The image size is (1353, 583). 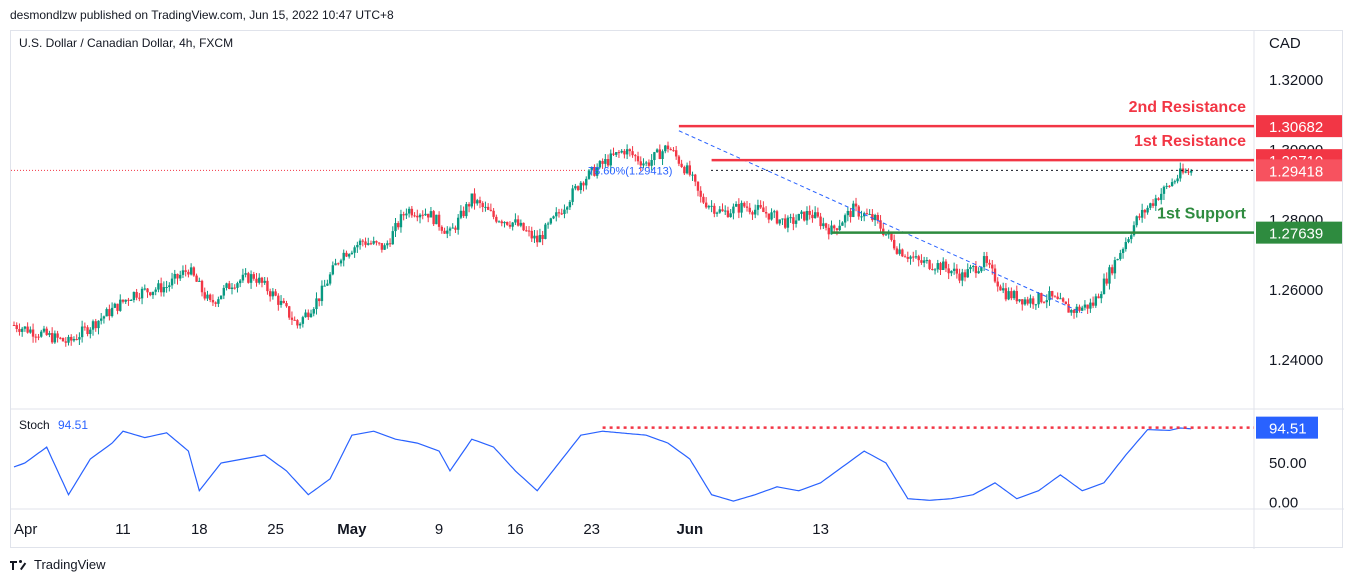 I want to click on level-price-text: 1.30682, so click(x=1296, y=127).